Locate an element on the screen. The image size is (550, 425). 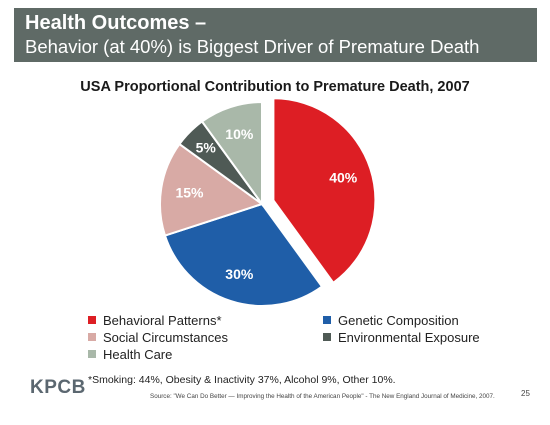
pie-label-health-care: 10% is located at coordinates (239, 134).